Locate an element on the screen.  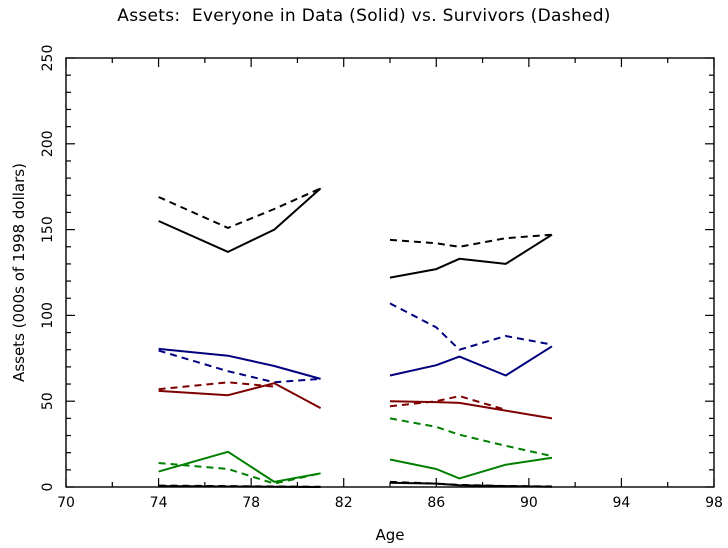
y-tick-label: 150 is located at coordinates (48, 229).